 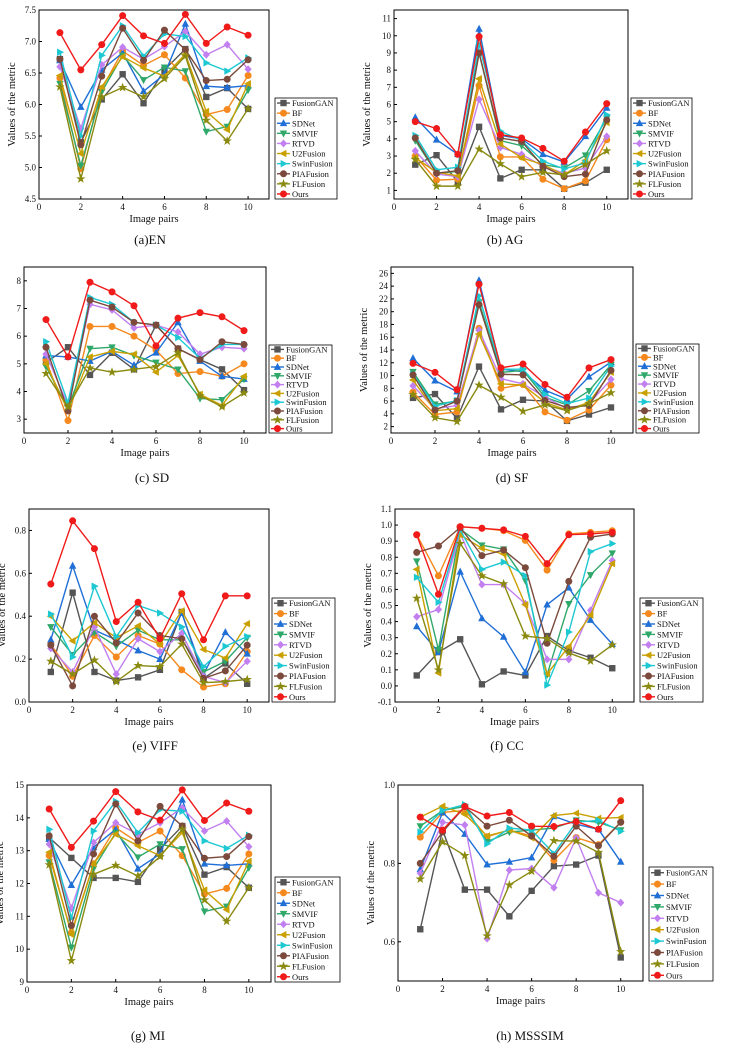 What do you see at coordinates (313, 882) in the screenshot?
I see `legend-label: FusionGAN` at bounding box center [313, 882].